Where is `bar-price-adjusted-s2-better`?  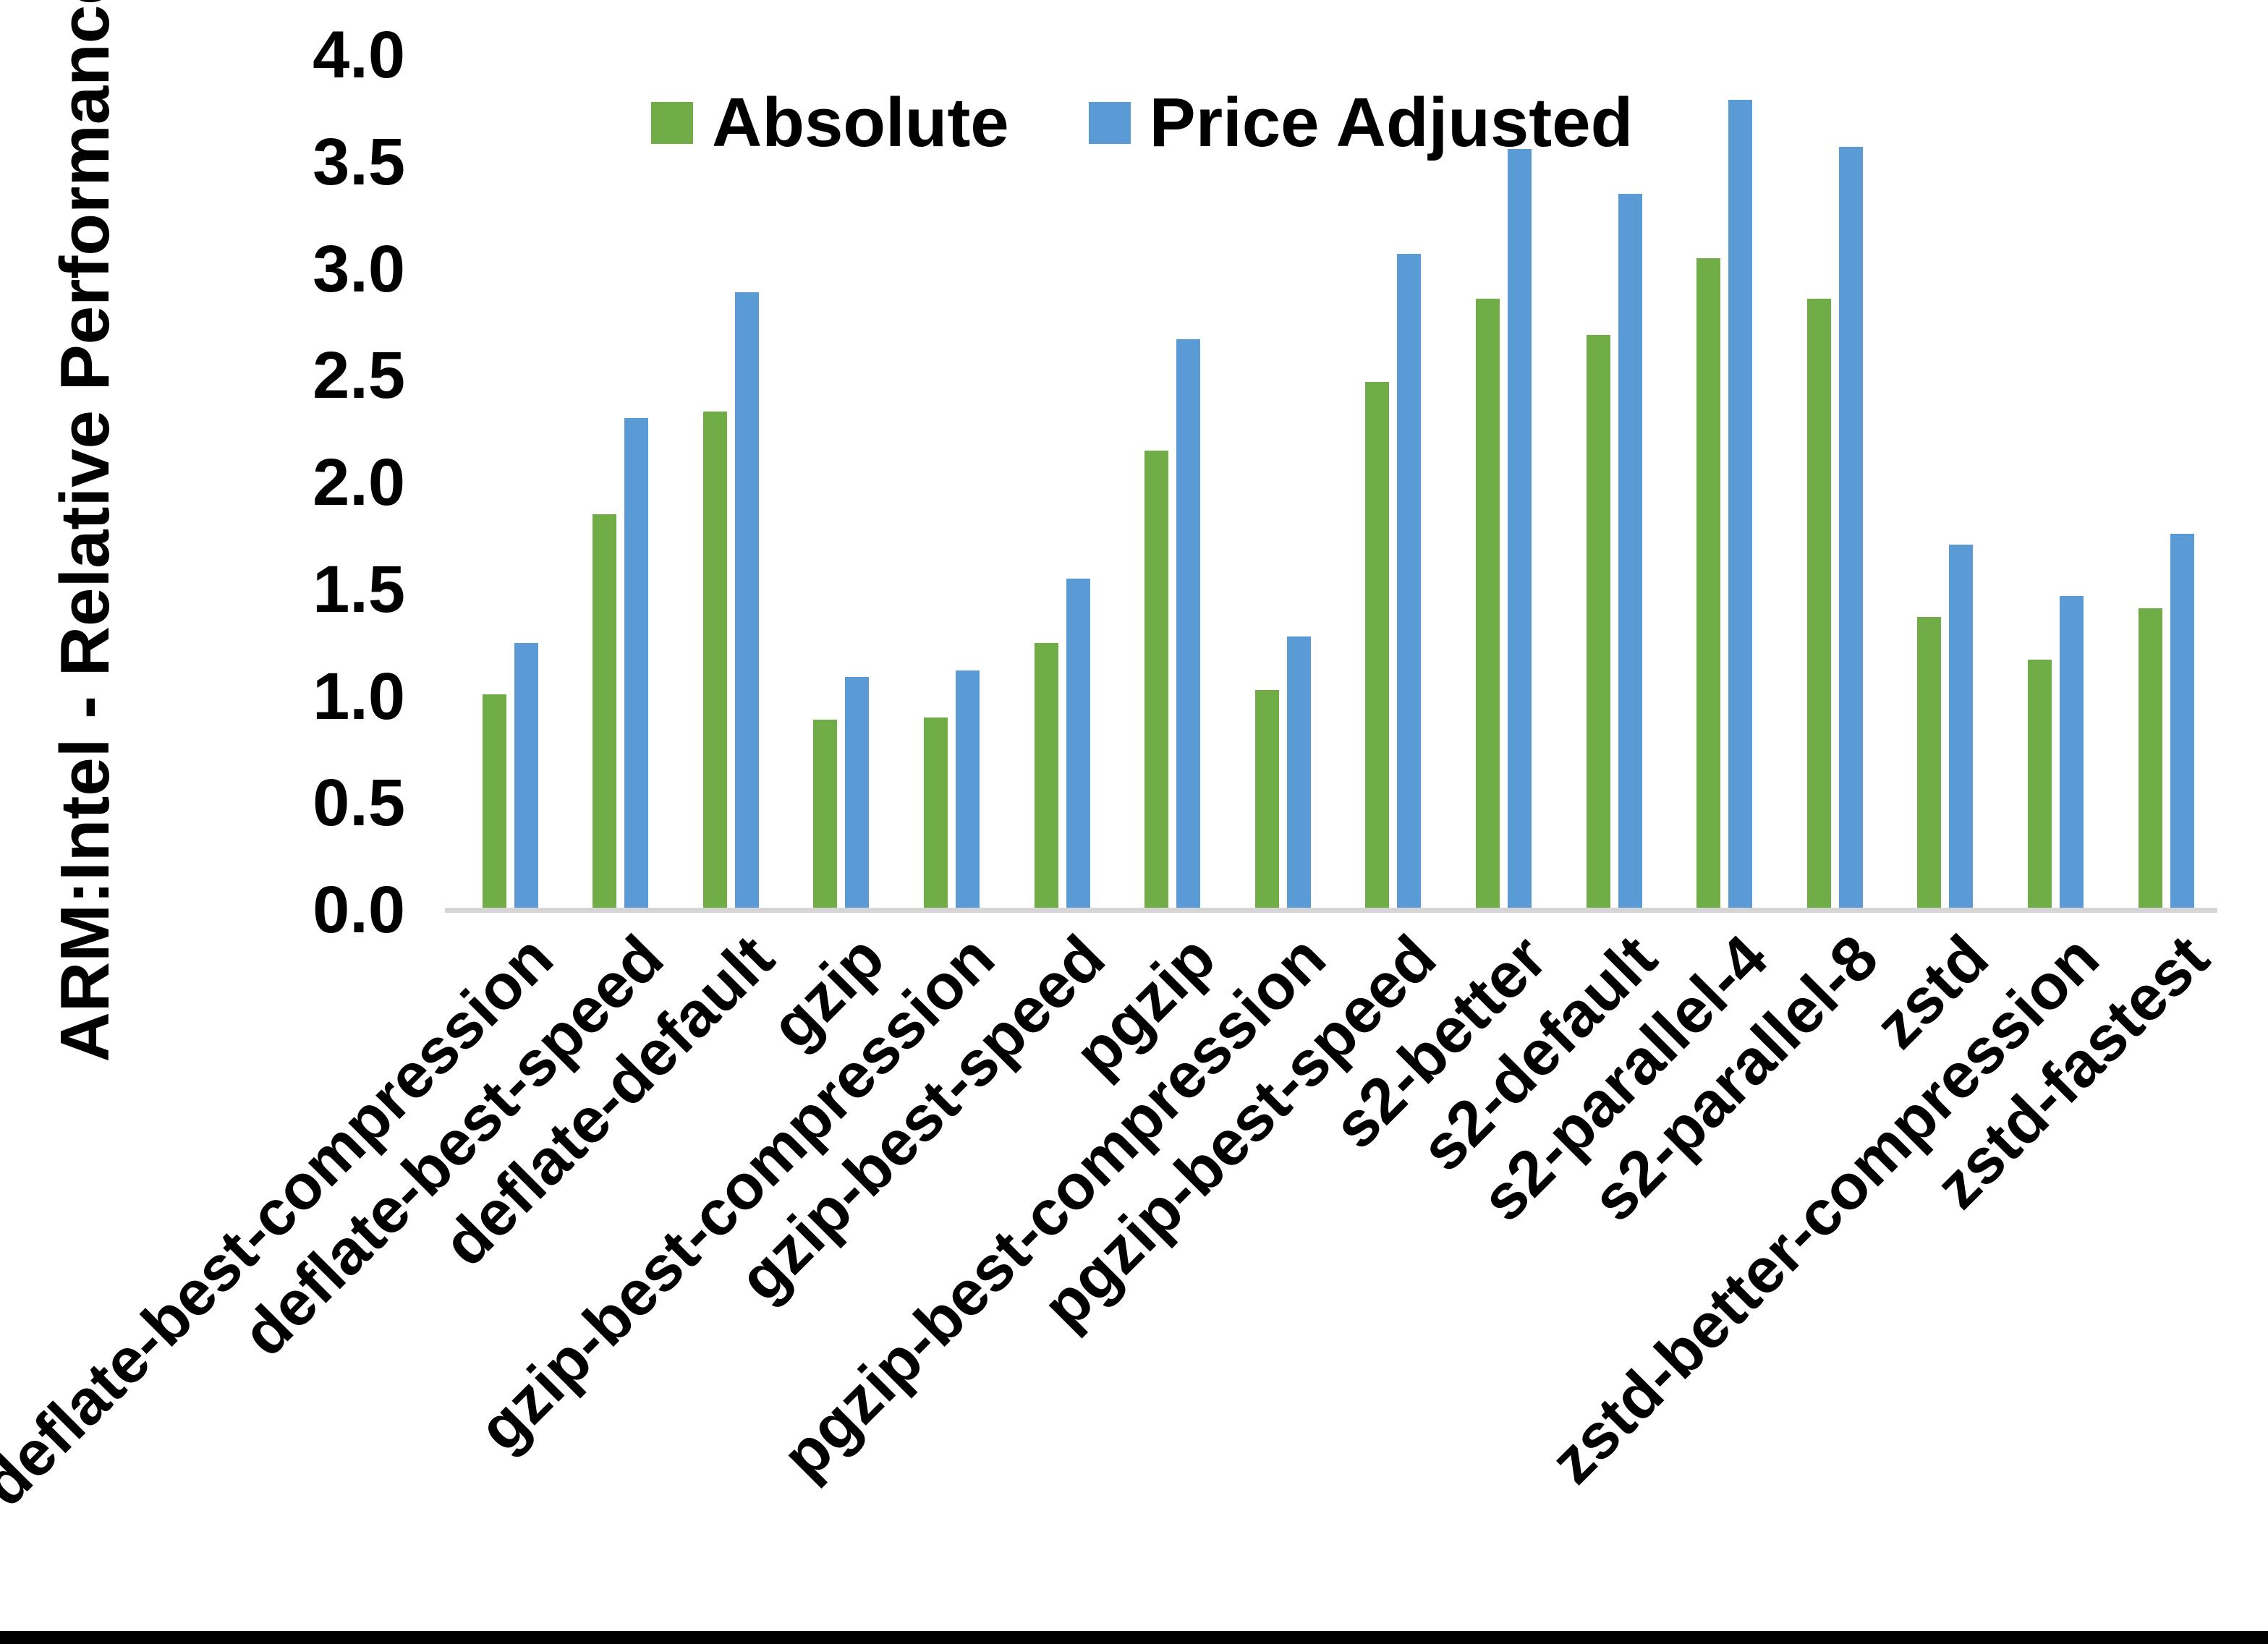 bar-price-adjusted-s2-better is located at coordinates (1519, 529).